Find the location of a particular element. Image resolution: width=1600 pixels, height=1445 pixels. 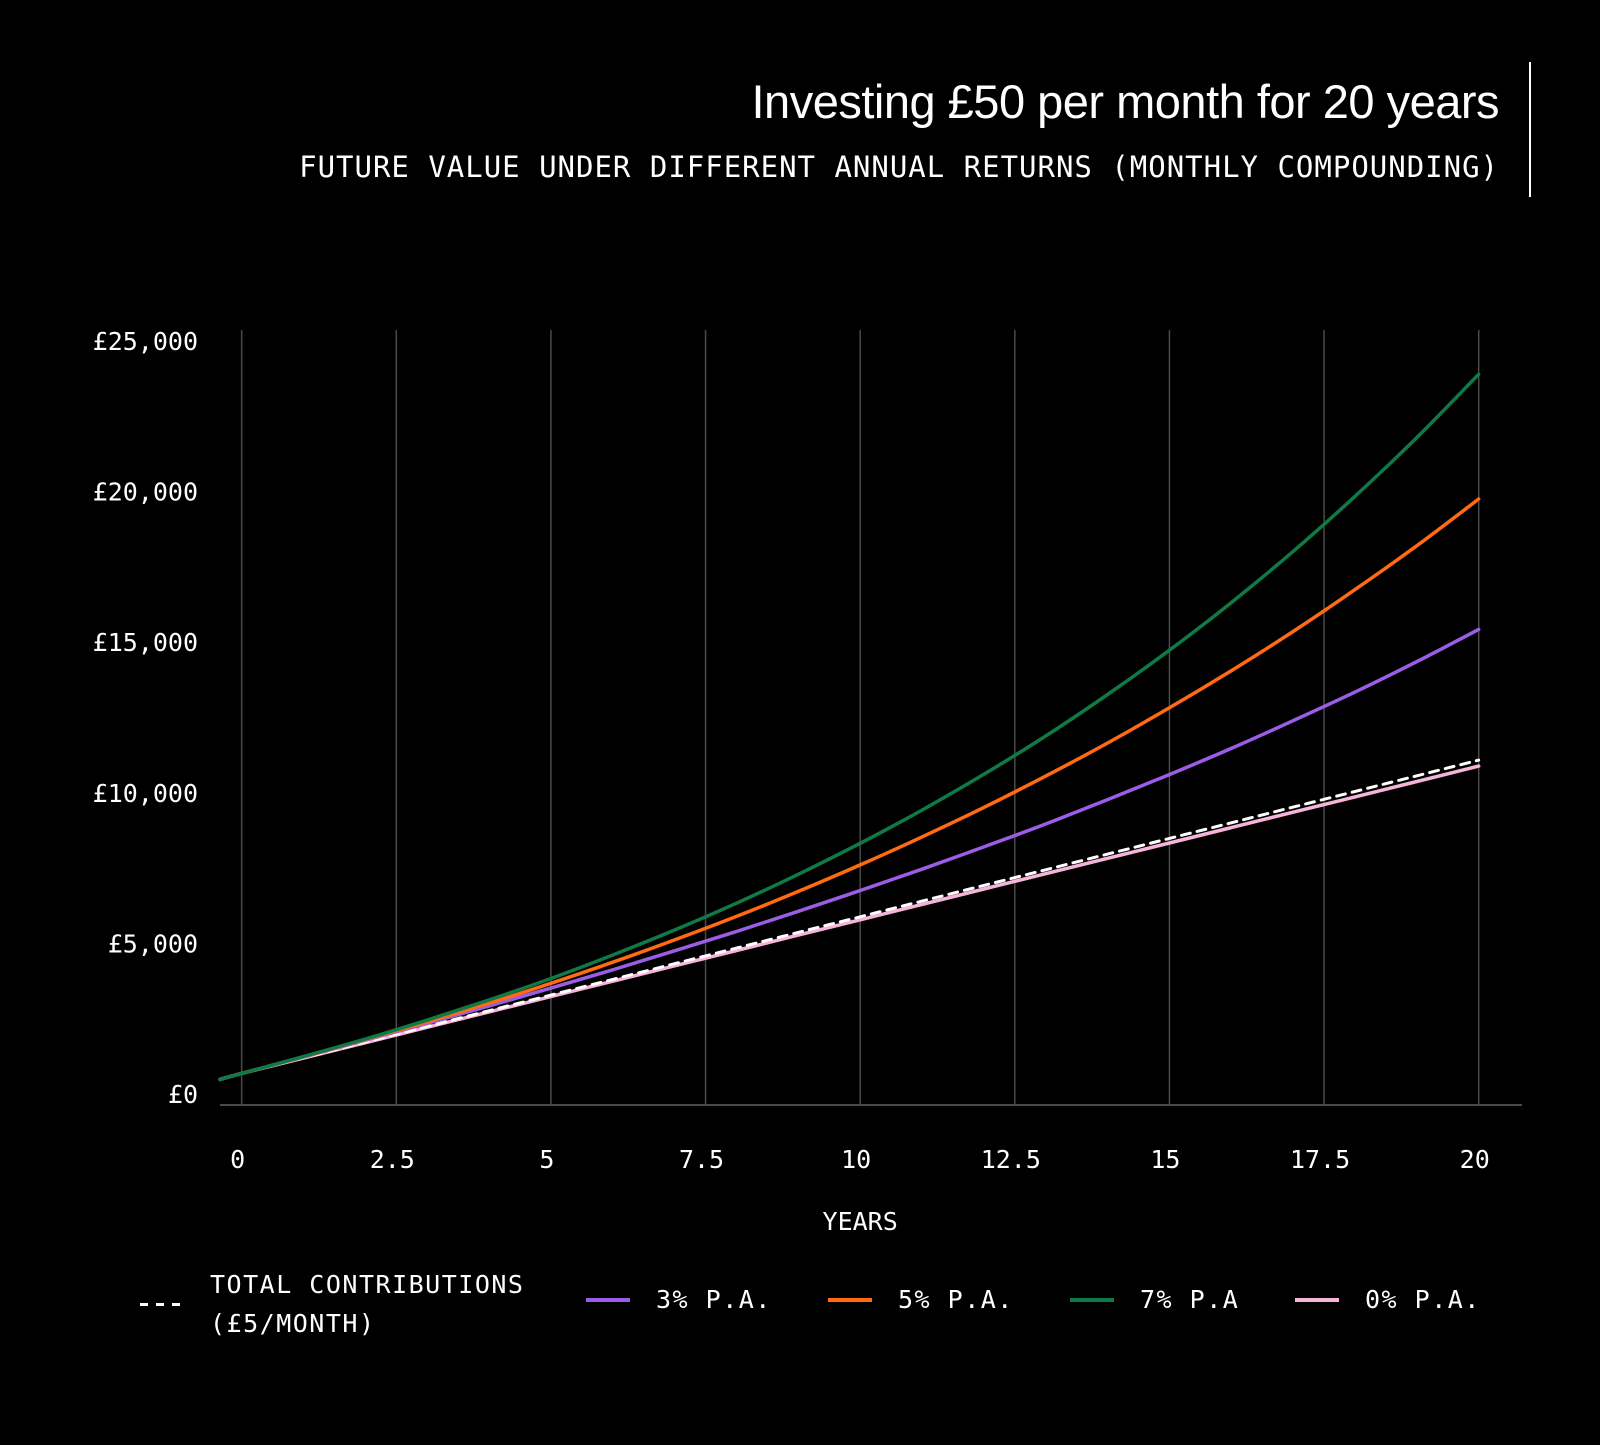

y-tick-label: £15,000 is located at coordinates (145, 642).